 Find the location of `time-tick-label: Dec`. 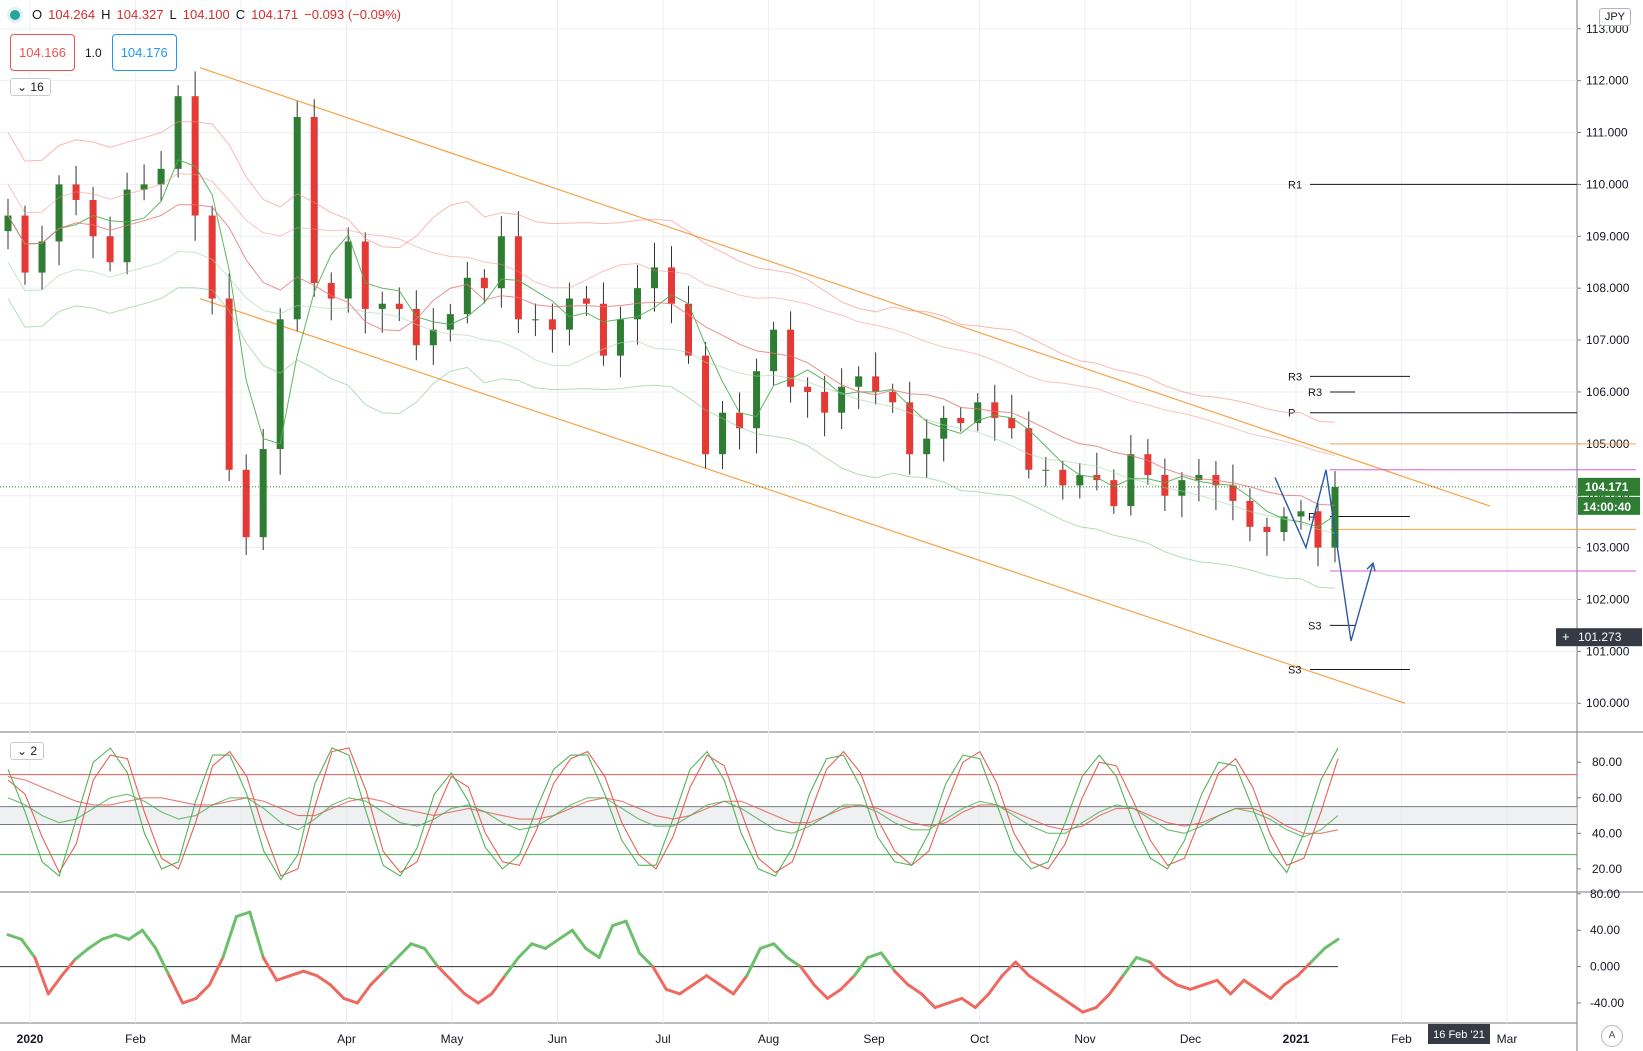

time-tick-label: Dec is located at coordinates (1190, 1039).